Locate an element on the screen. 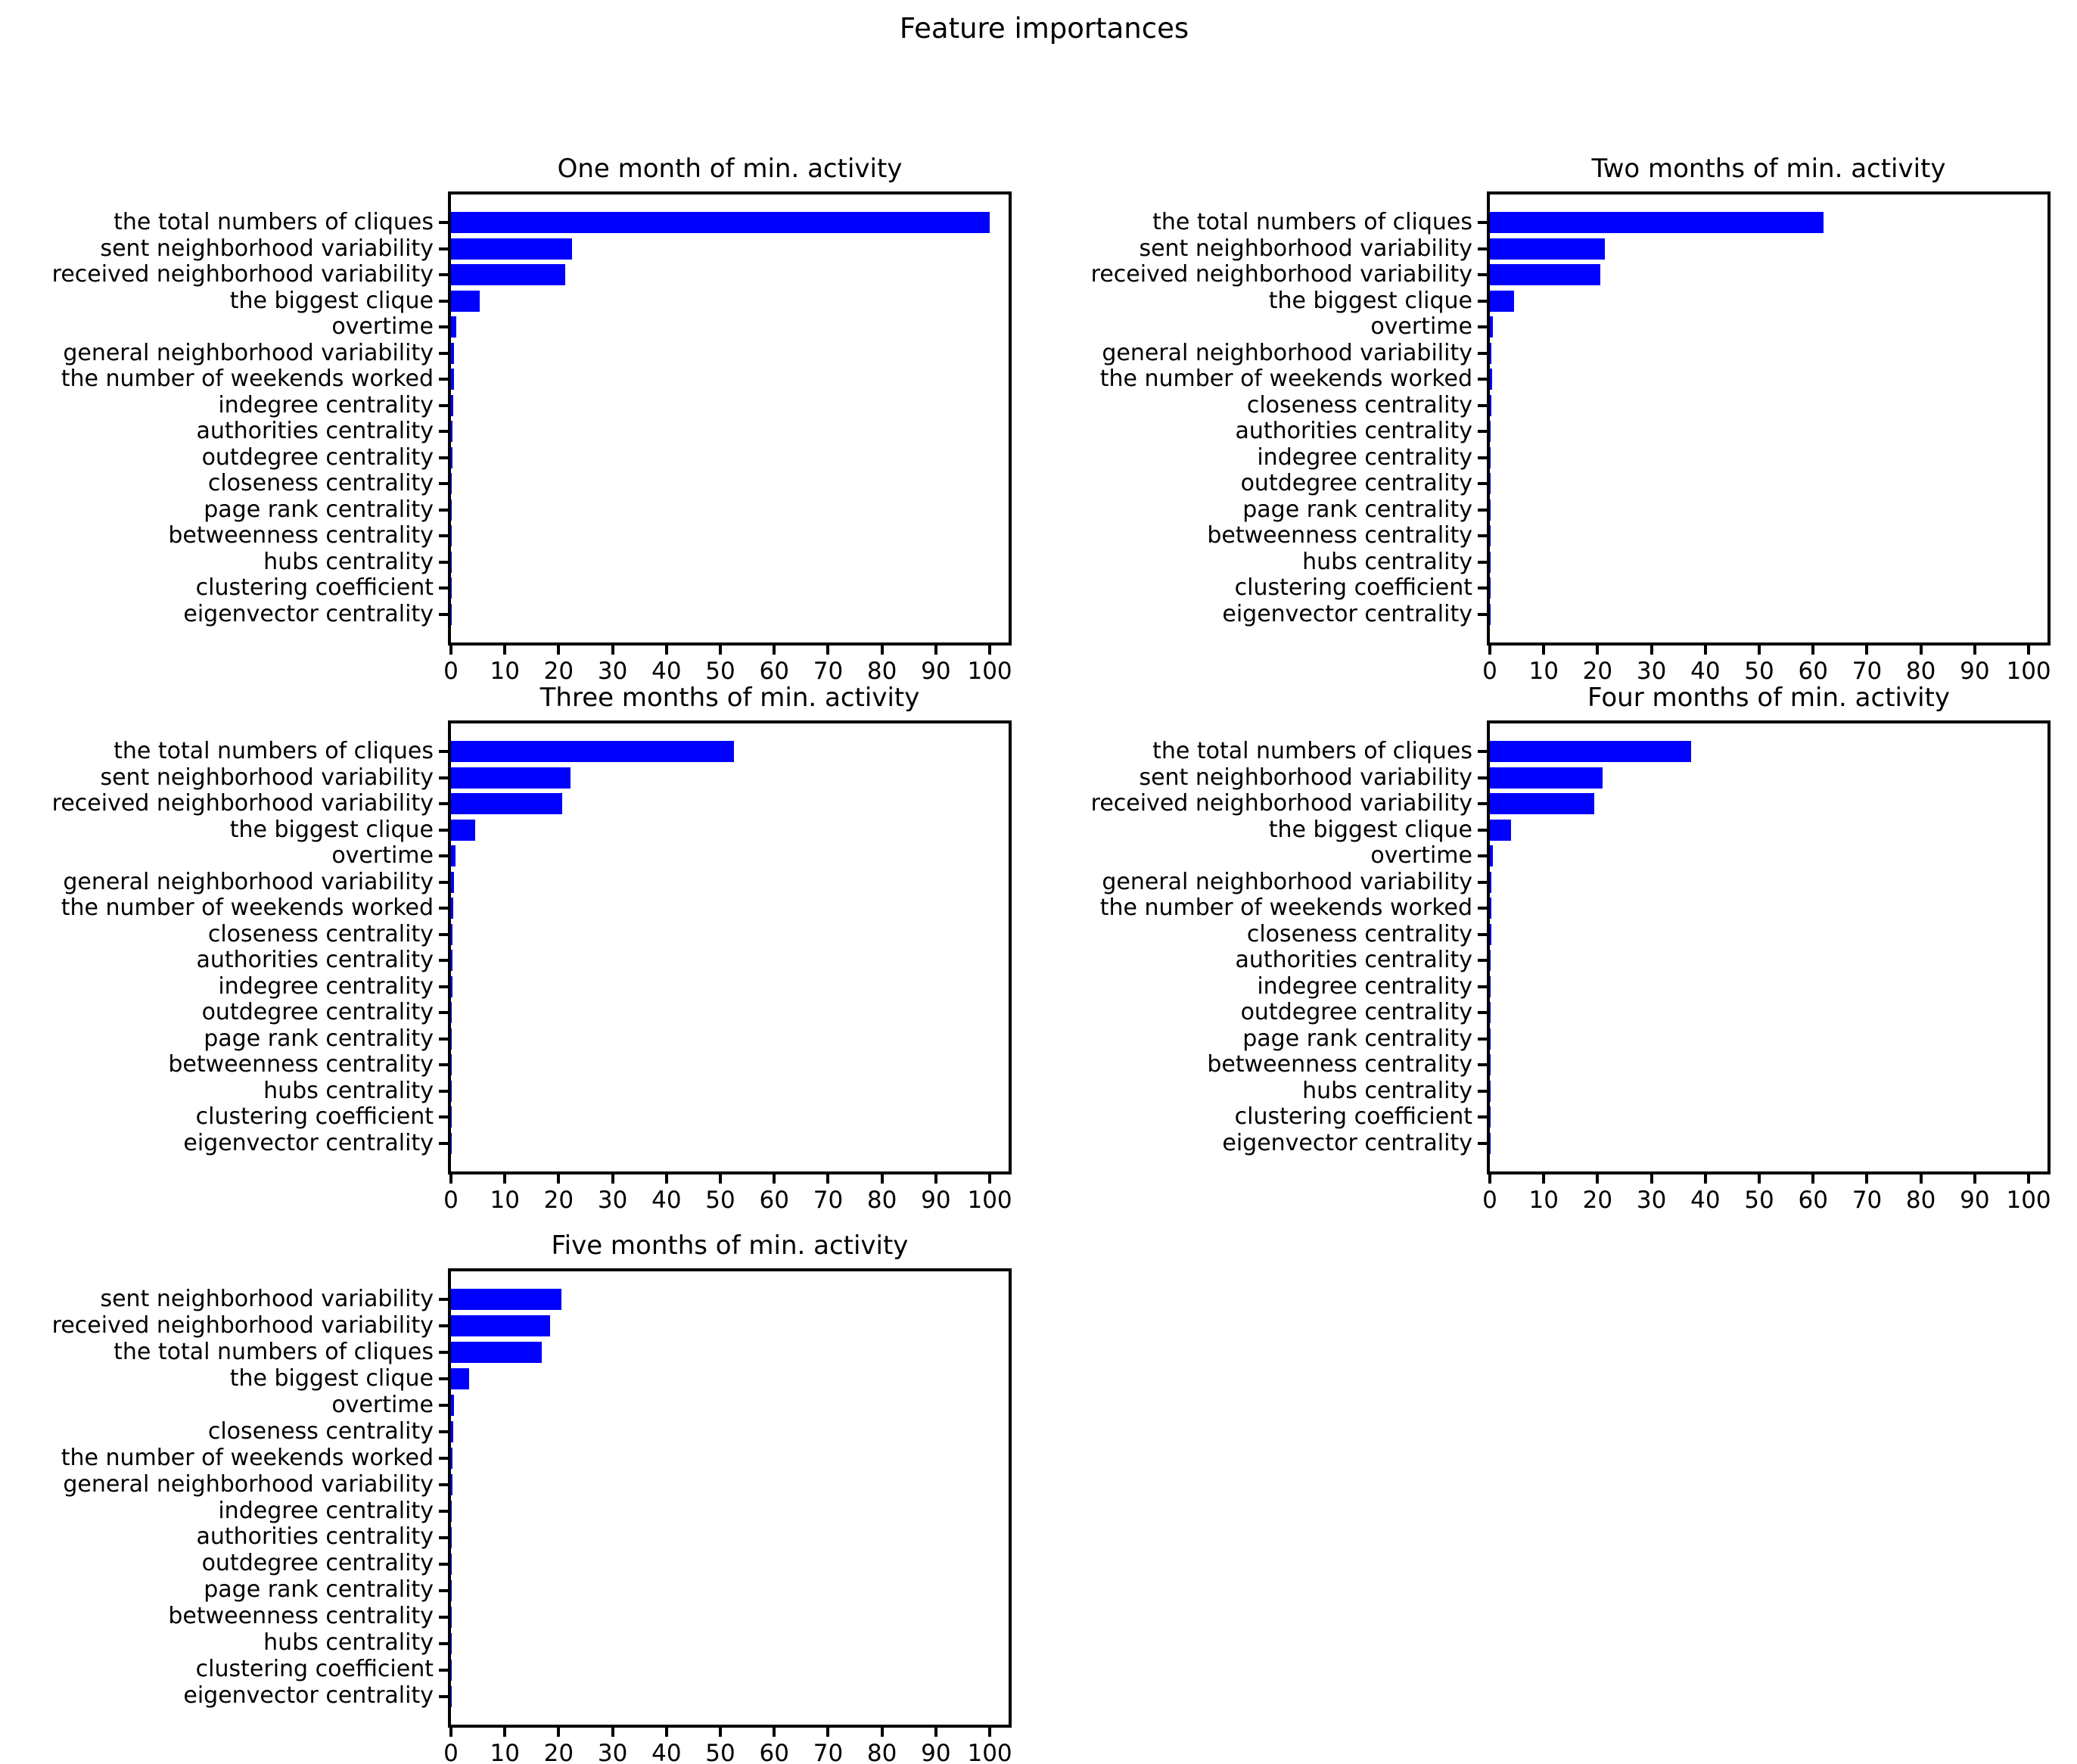 The image size is (2077, 1764). x-tick-label: 30 is located at coordinates (1652, 671).